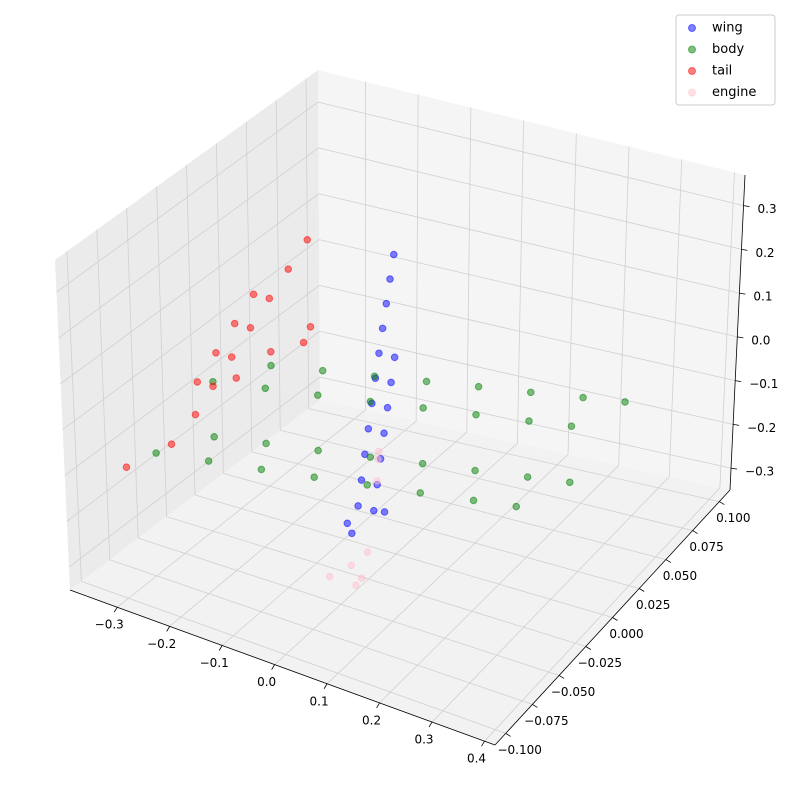 The image size is (790, 790). I want to click on z-tick-label: −0.3, so click(759, 472).